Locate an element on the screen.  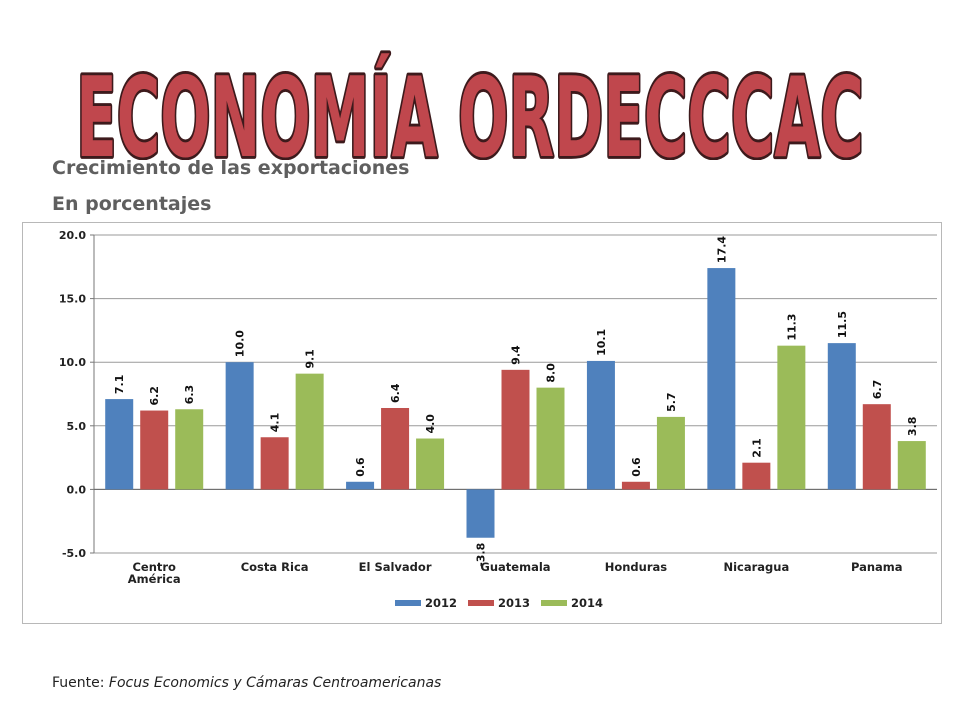
data-label: 11.5 is located at coordinates (842, 324).